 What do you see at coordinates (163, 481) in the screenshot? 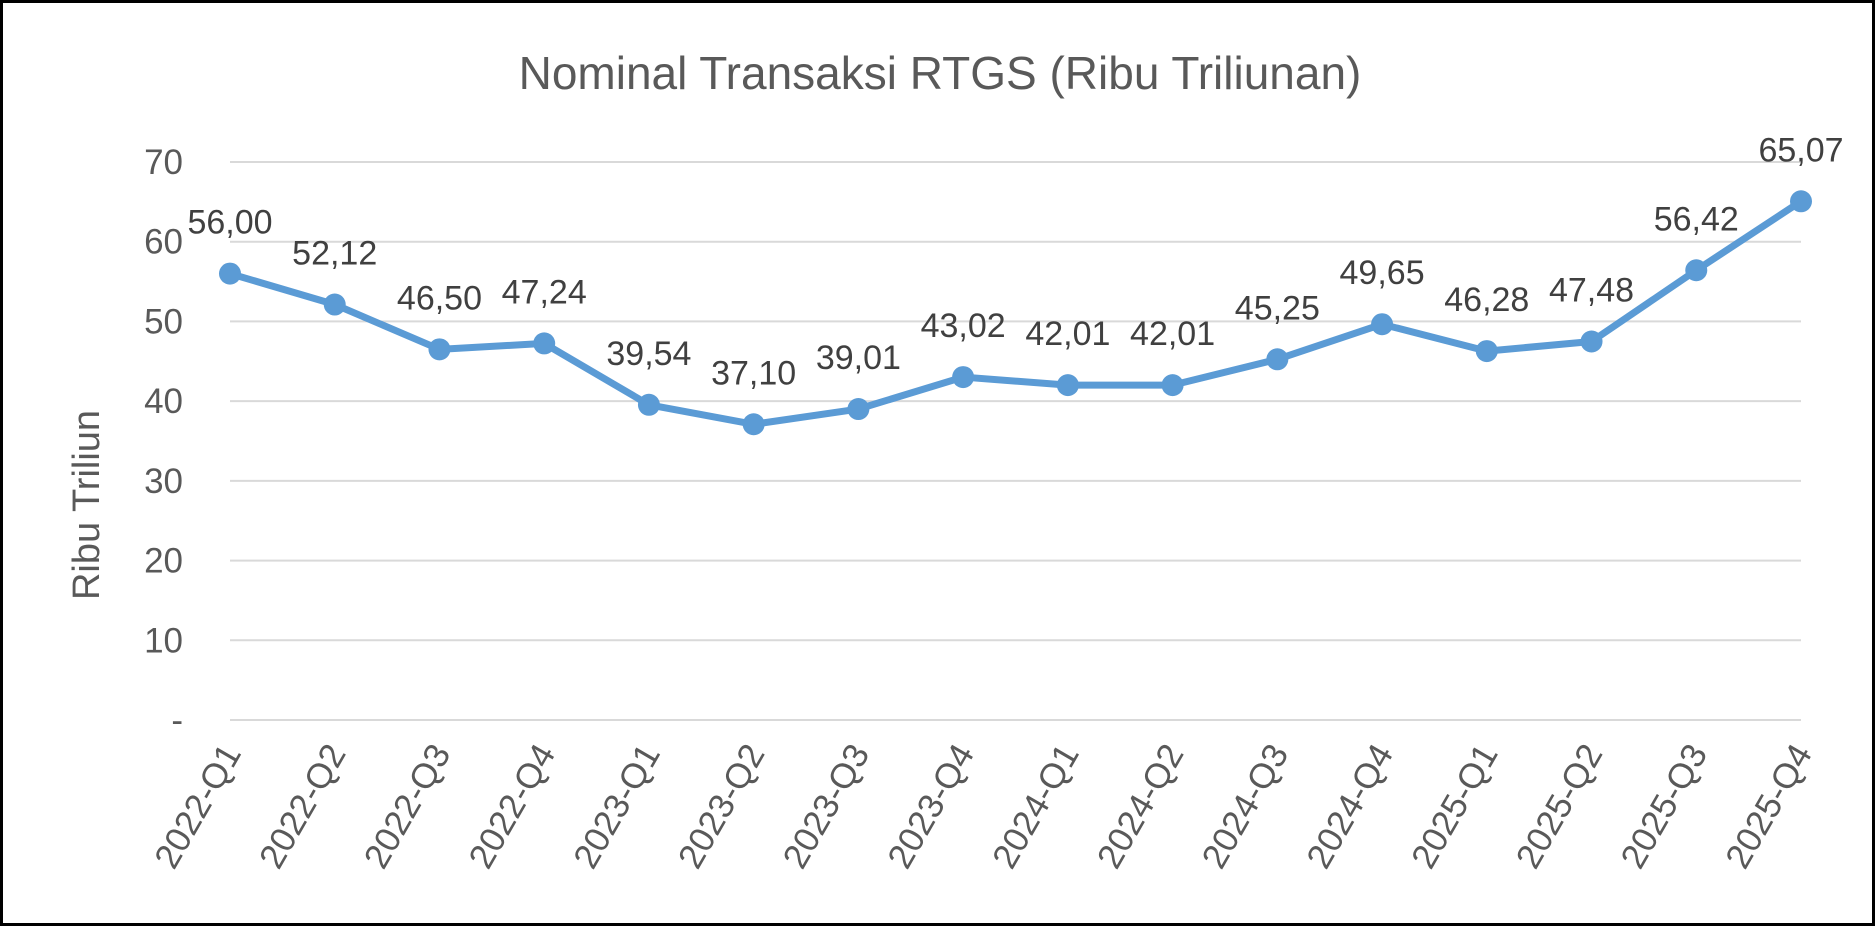
I see `y-tick-label: 30` at bounding box center [163, 481].